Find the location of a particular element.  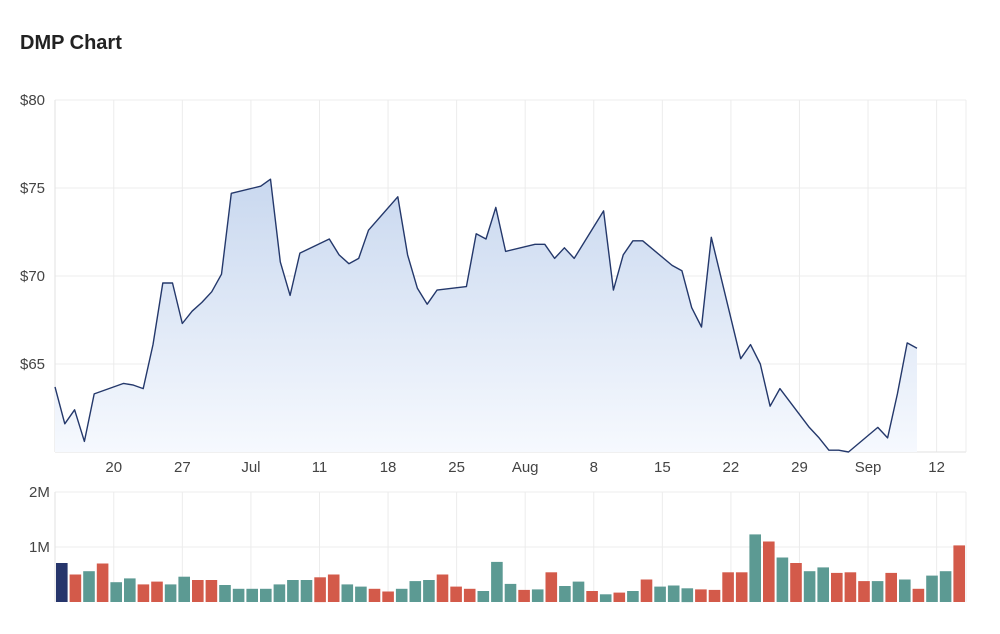

x-tick-label: 29 is located at coordinates (799, 467).